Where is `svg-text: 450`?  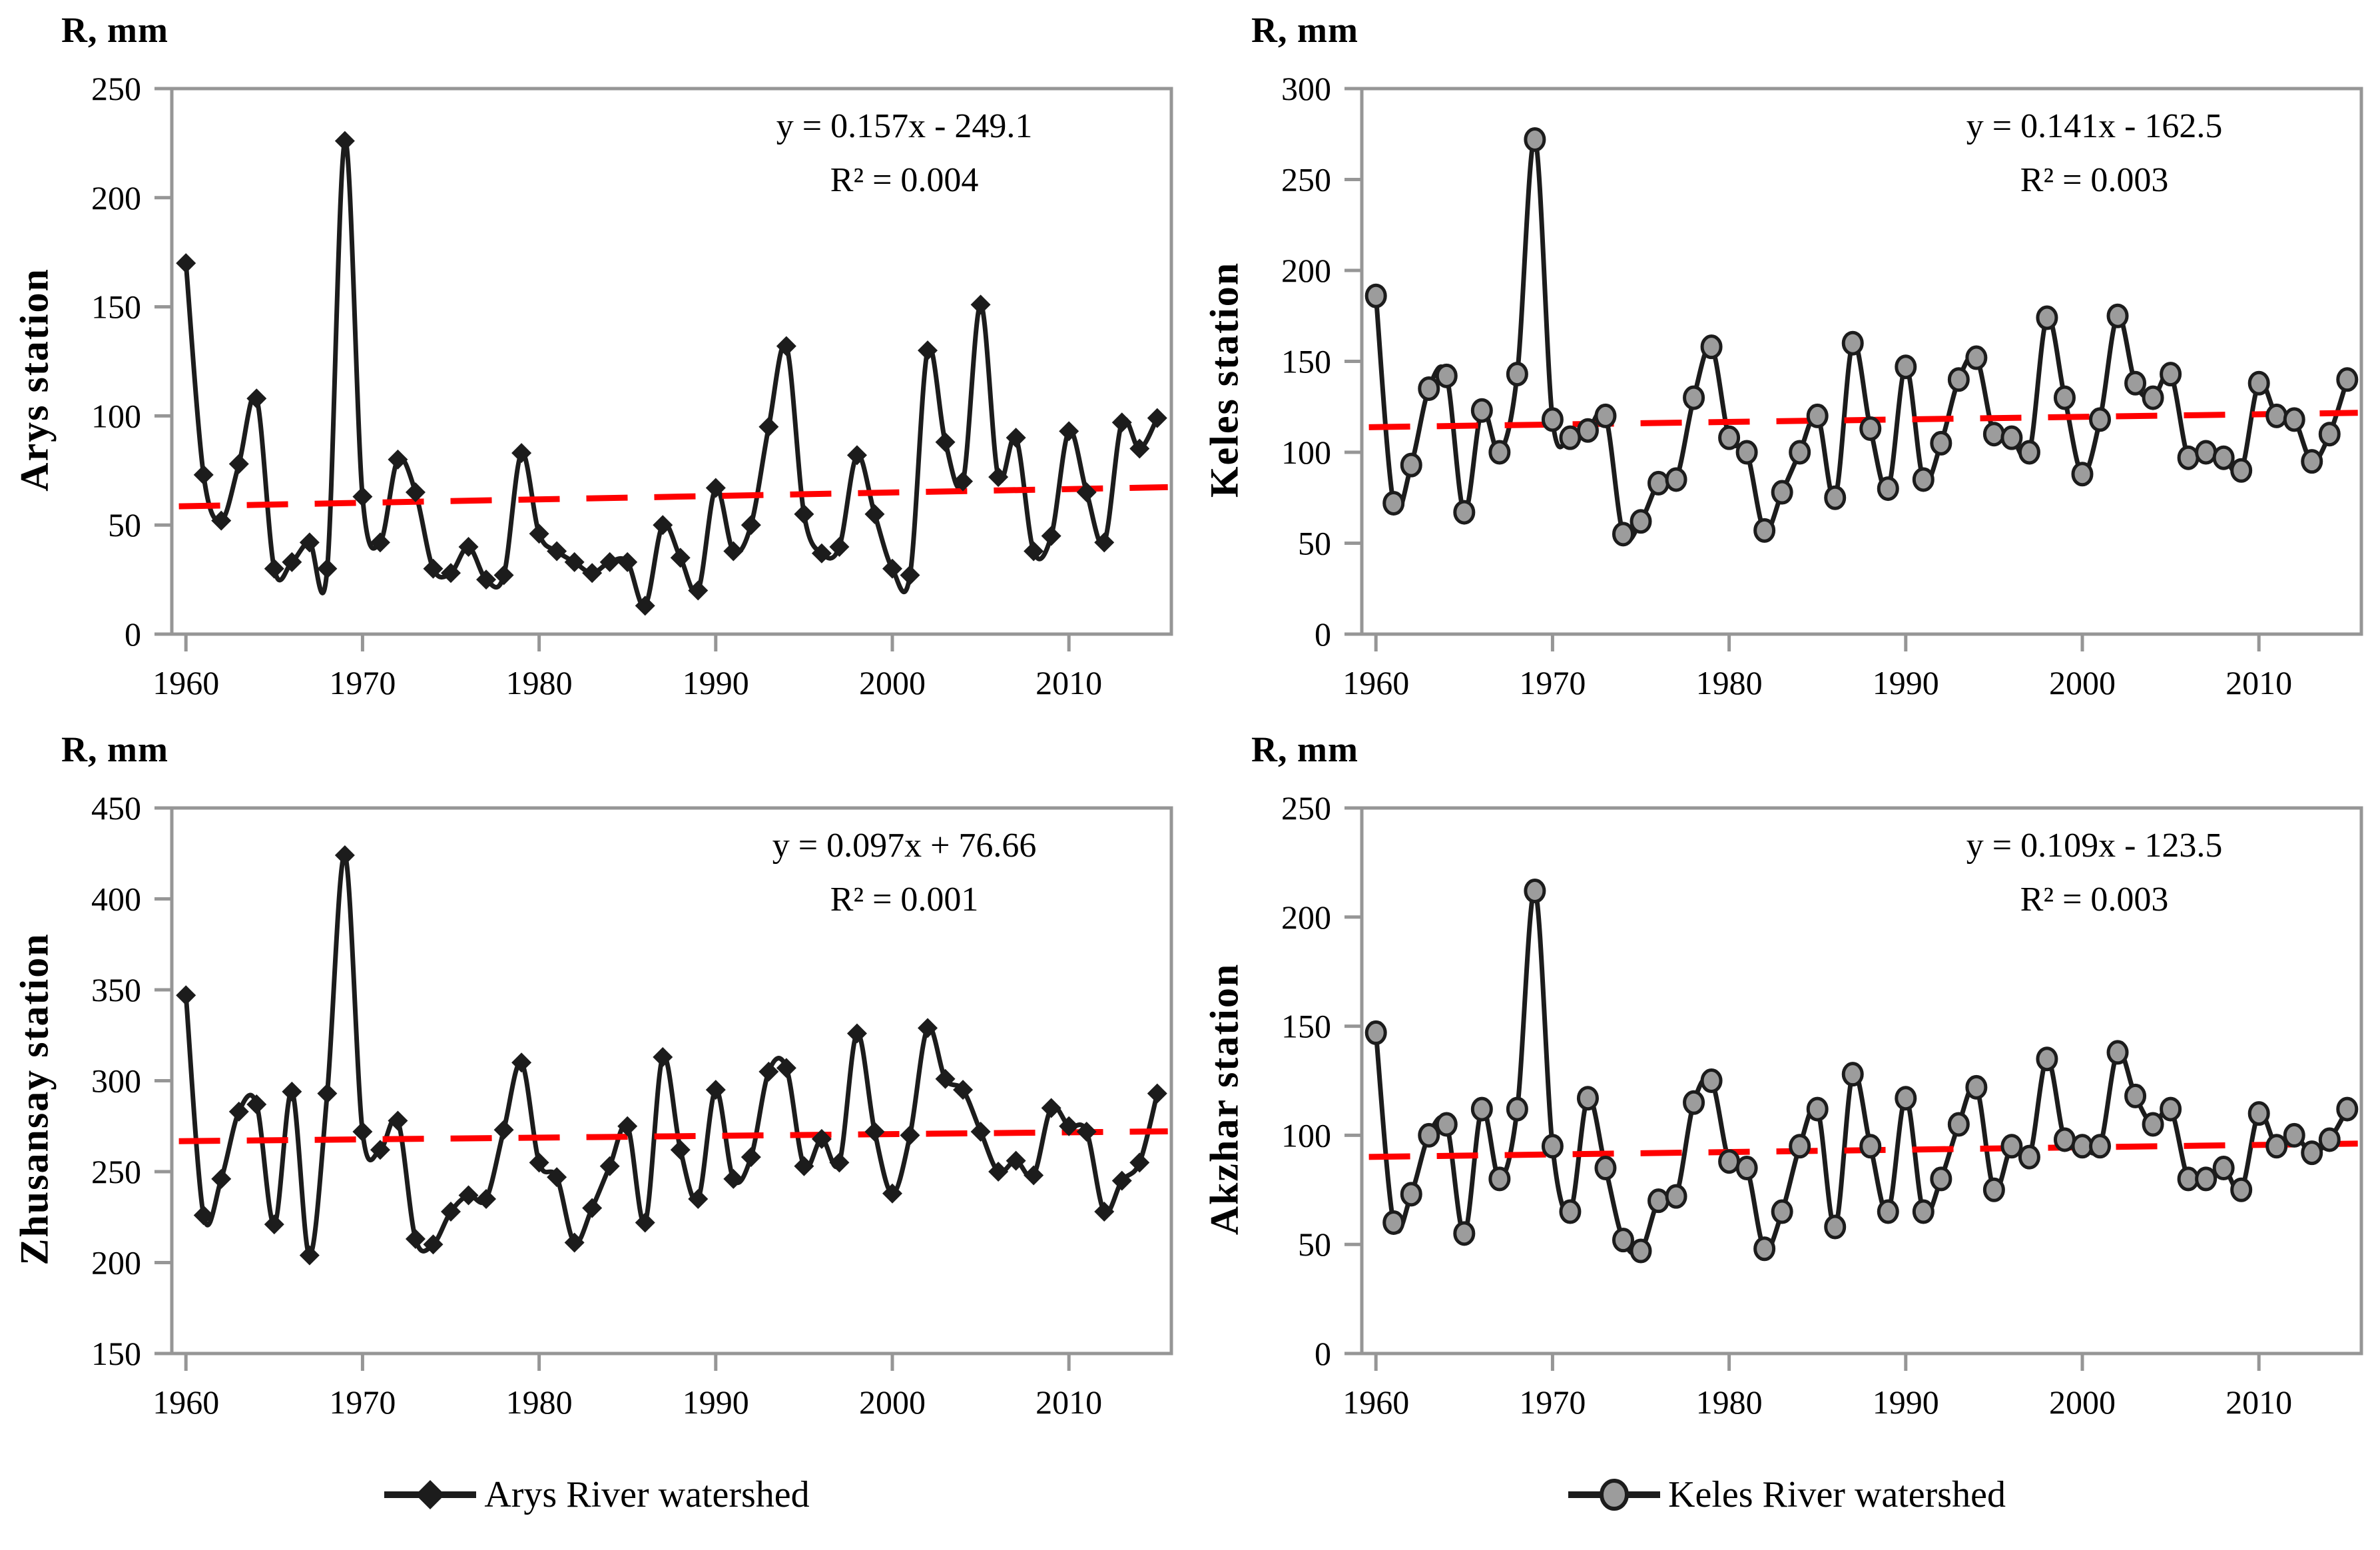 svg-text: 450 is located at coordinates (116, 808).